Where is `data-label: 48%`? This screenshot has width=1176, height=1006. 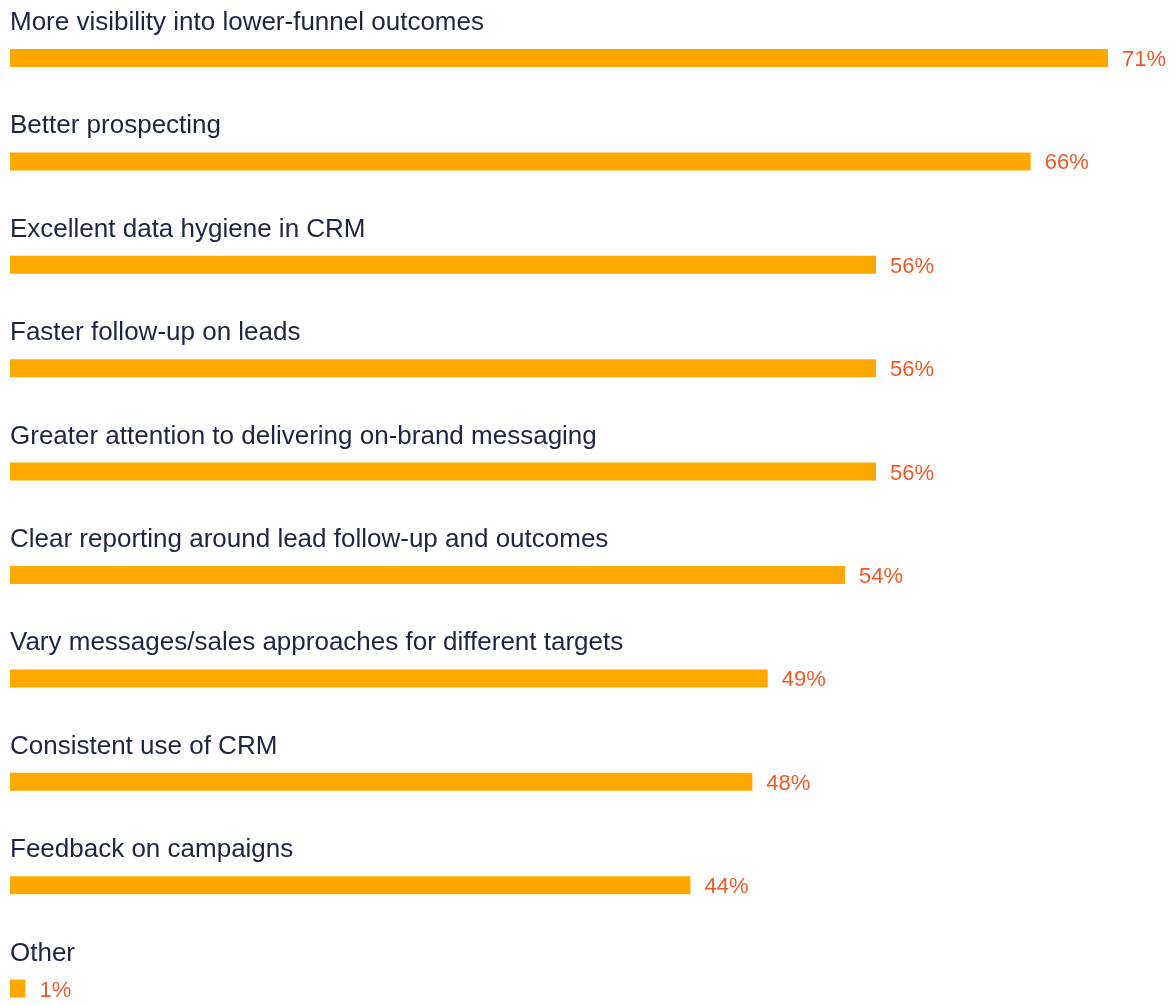 data-label: 48% is located at coordinates (788, 782).